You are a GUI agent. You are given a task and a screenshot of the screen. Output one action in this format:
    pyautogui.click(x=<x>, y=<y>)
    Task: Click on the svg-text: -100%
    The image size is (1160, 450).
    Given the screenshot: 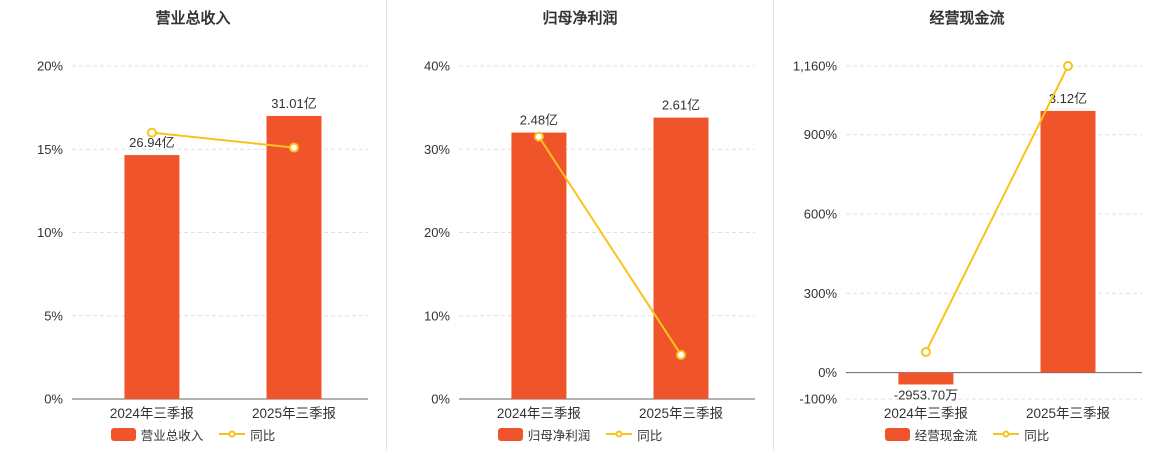 What is the action you would take?
    pyautogui.click(x=818, y=399)
    